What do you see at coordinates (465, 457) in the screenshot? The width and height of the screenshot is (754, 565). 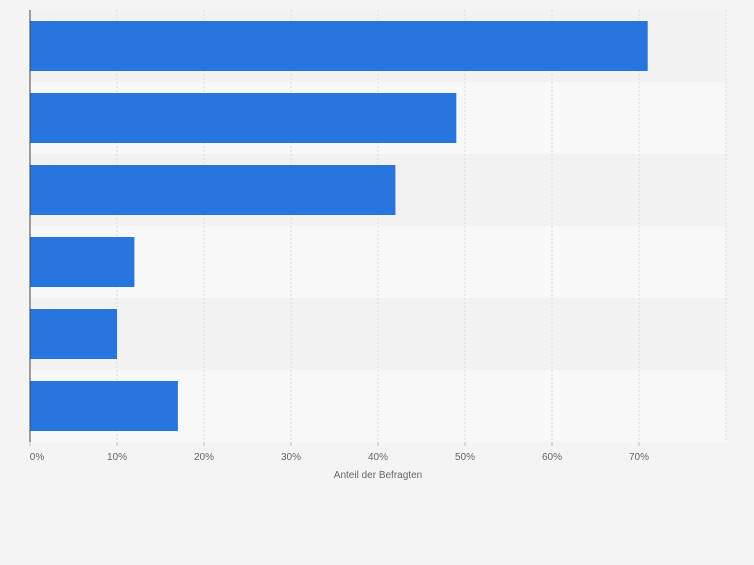 I see `x-tick-label: 50%` at bounding box center [465, 457].